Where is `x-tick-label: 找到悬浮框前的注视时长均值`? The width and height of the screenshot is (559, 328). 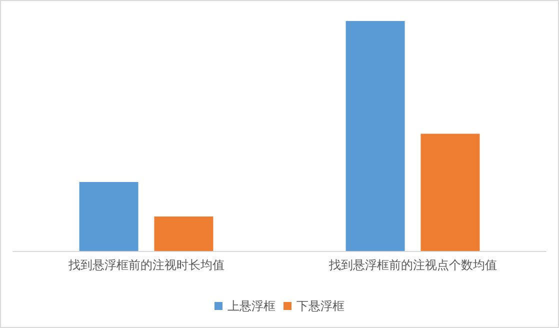
x-tick-label: 找到悬浮框前的注视时长均值 is located at coordinates (145, 265).